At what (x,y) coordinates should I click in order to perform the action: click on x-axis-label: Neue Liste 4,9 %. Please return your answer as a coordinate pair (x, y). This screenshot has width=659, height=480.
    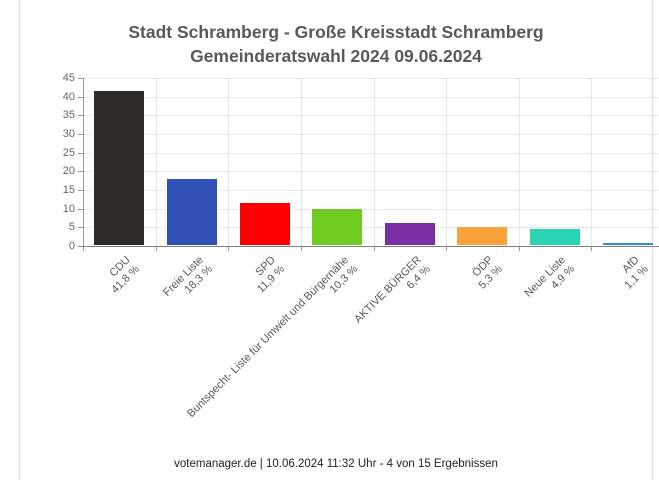
    Looking at the image, I should click on (551, 282).